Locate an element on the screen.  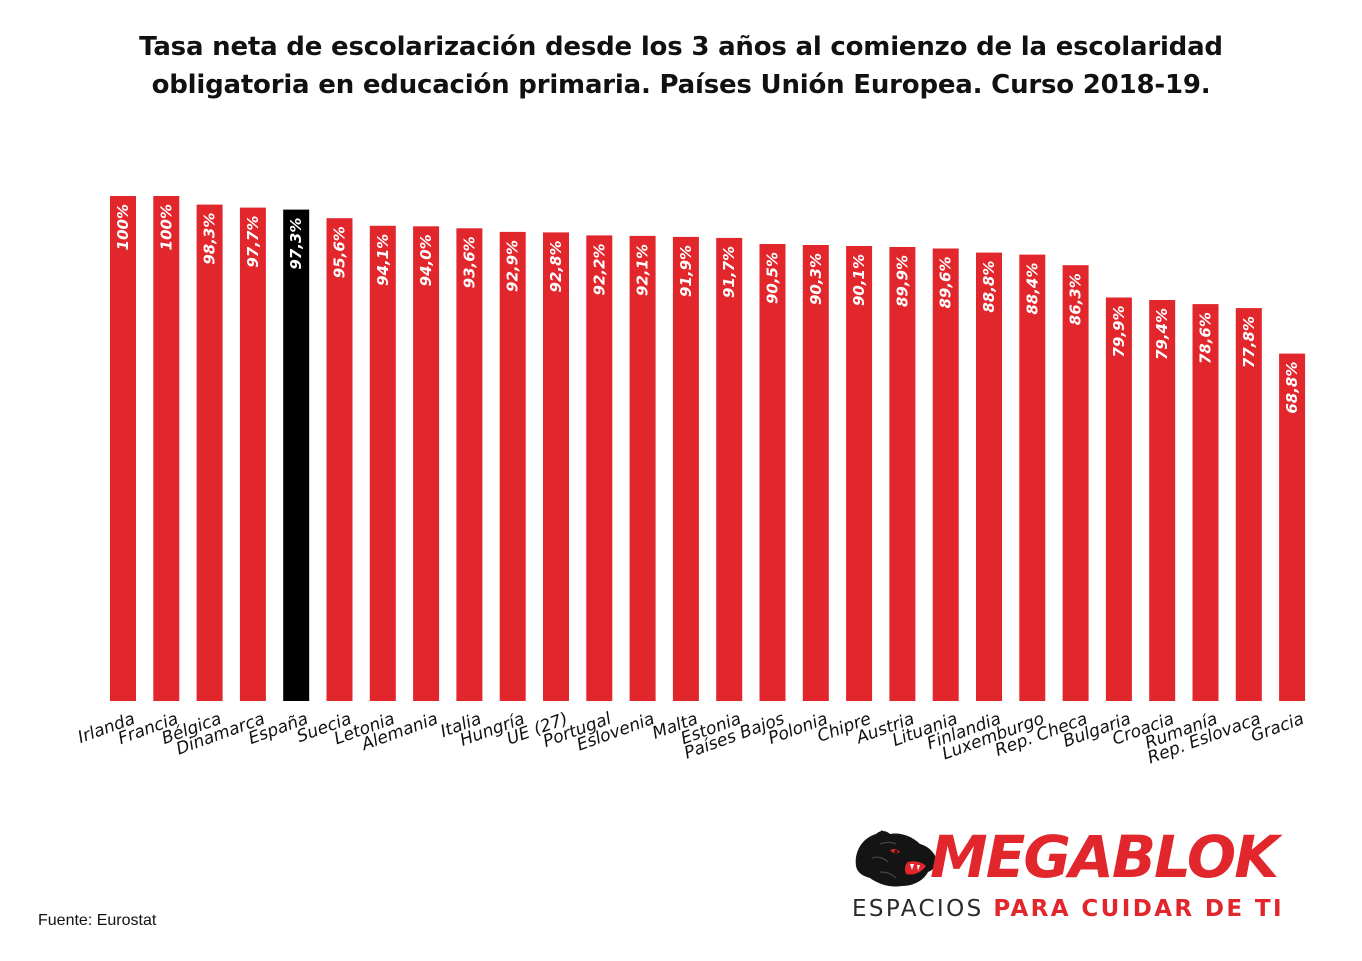
value-label-5: 97,3% is located at coordinates (296, 244).